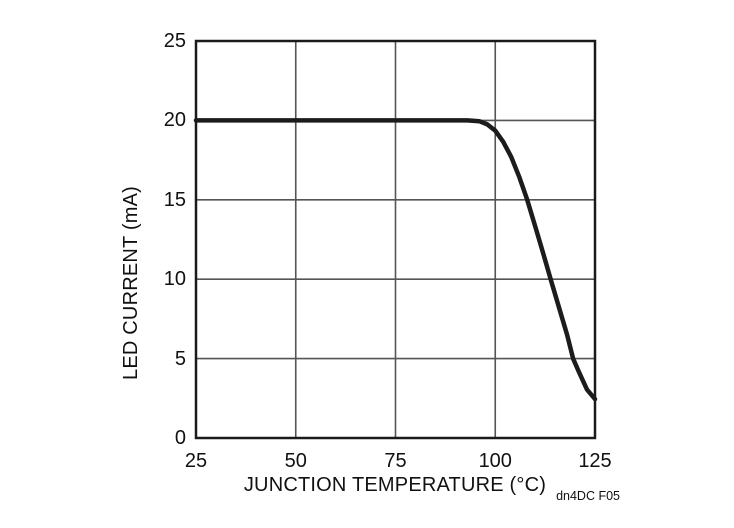  I want to click on y-tick-label-25: 25, so click(174, 41).